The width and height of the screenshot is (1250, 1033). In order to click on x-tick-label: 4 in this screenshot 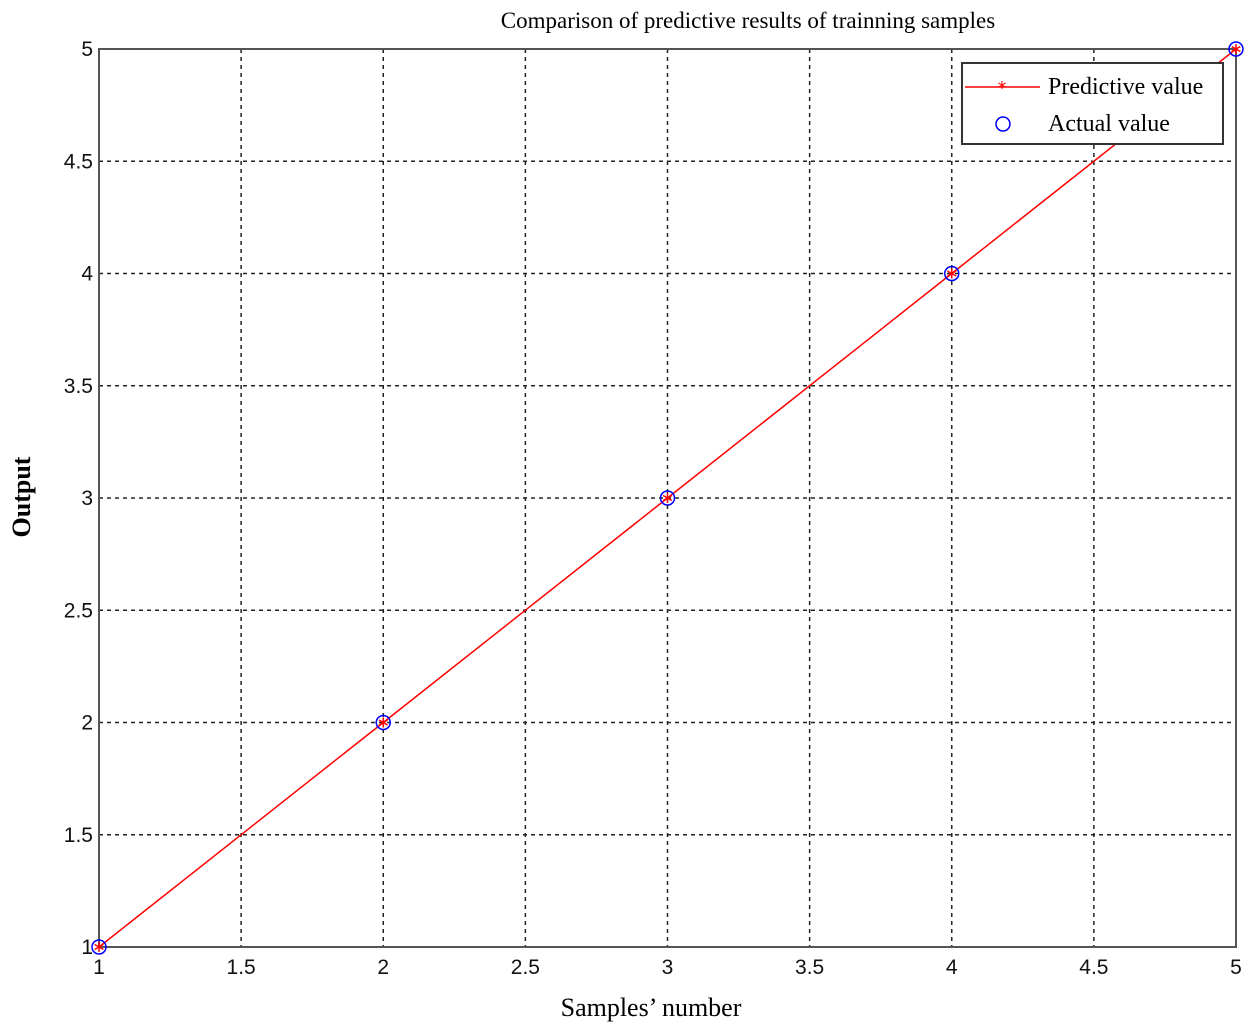, I will do `click(952, 967)`.